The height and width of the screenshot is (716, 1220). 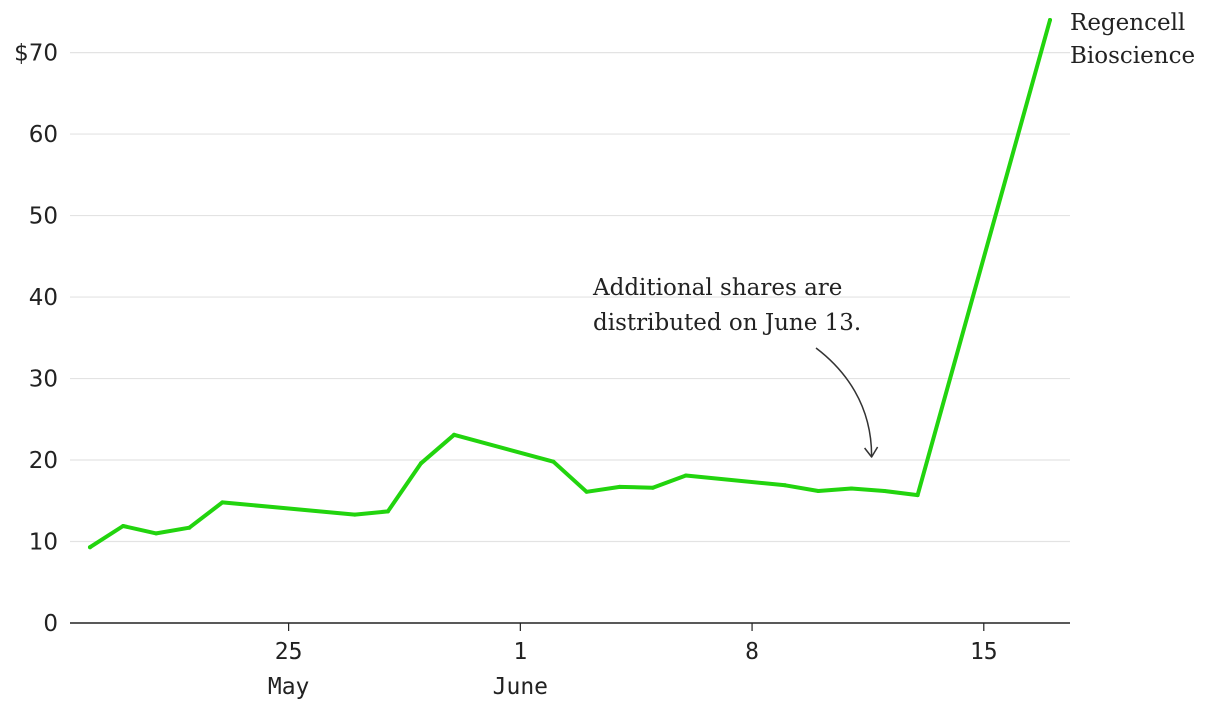 I want to click on x-axis: 25 May 1 June 8 15, so click(x=633, y=661).